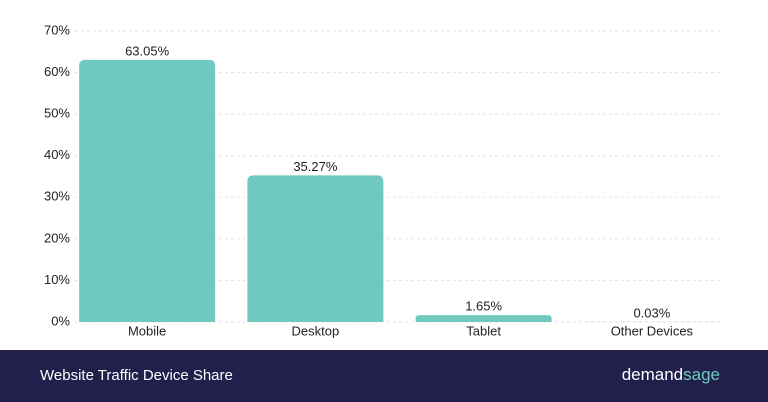  I want to click on y-tick-label: 10%, so click(57, 279).